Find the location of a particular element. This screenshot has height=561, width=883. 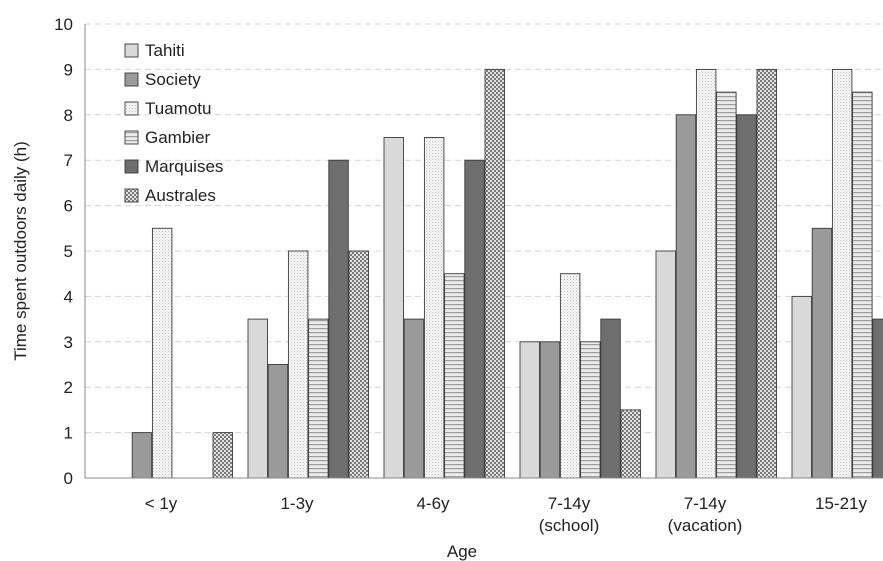

y-tick-label: 5 is located at coordinates (68, 251).